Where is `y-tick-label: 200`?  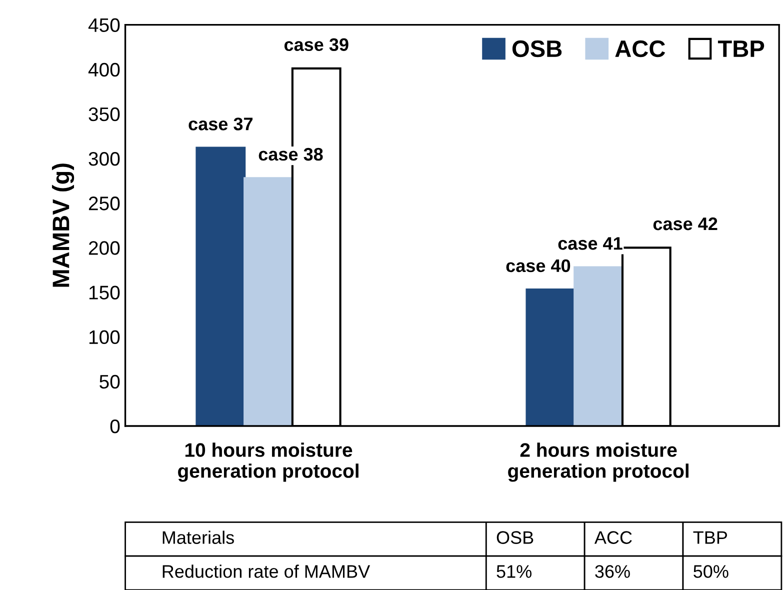
y-tick-label: 200 is located at coordinates (104, 248).